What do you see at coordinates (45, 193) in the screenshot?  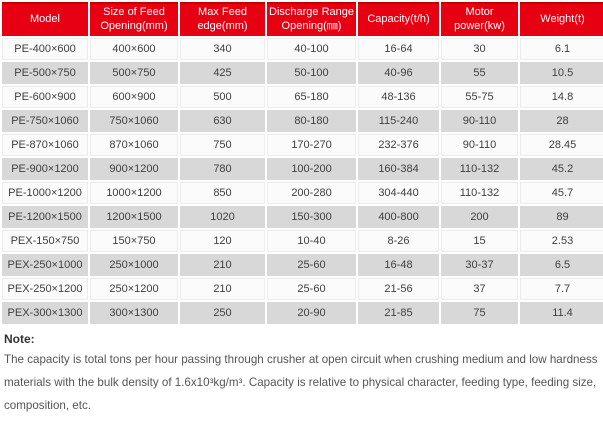 I see `table-cell: PE-1000×1200` at bounding box center [45, 193].